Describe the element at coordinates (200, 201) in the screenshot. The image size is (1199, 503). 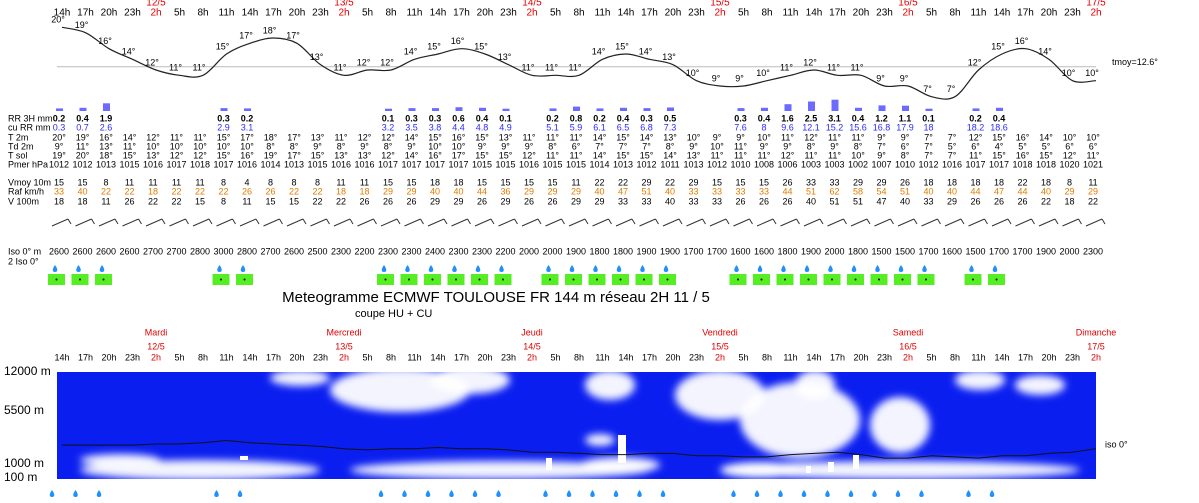
I see `table-cell: 15` at that location.